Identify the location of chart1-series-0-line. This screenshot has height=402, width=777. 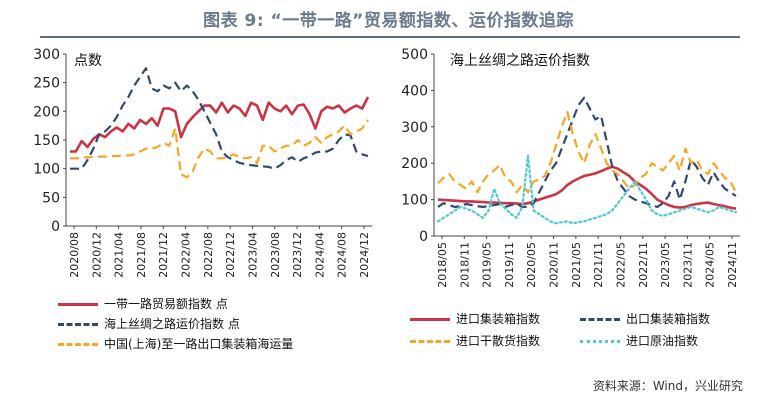
(587, 187).